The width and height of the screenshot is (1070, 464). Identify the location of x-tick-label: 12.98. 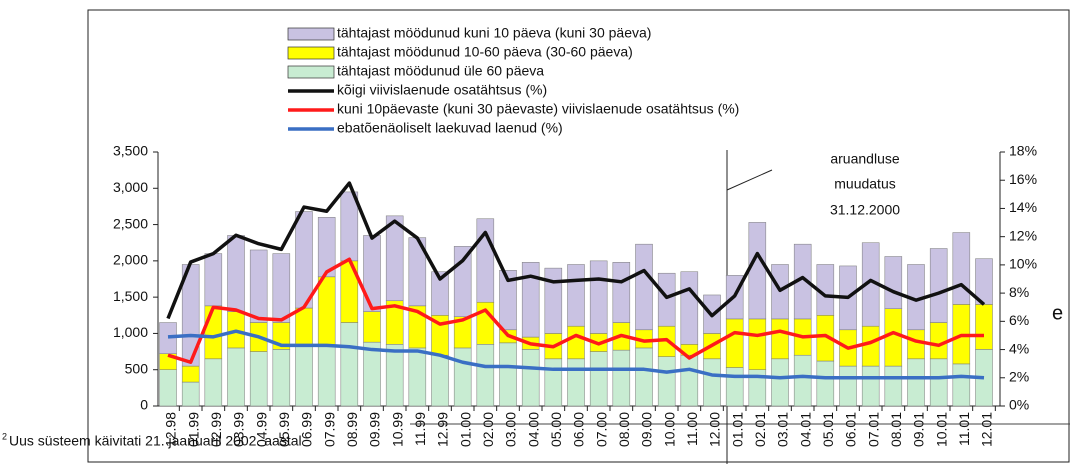
(171, 429).